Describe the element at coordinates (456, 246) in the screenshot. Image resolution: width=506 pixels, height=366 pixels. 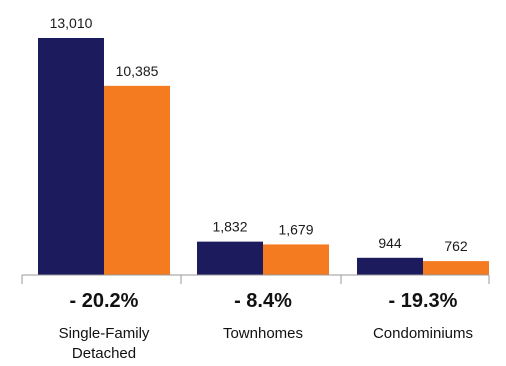
I see `value-label-3-2: 762` at that location.